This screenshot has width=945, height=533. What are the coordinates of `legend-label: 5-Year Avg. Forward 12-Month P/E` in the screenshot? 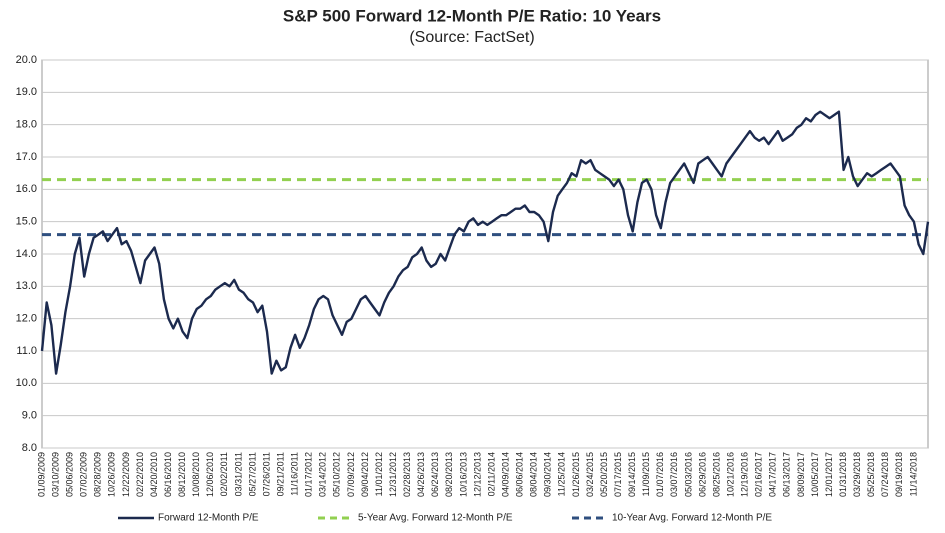 It's located at (435, 518).